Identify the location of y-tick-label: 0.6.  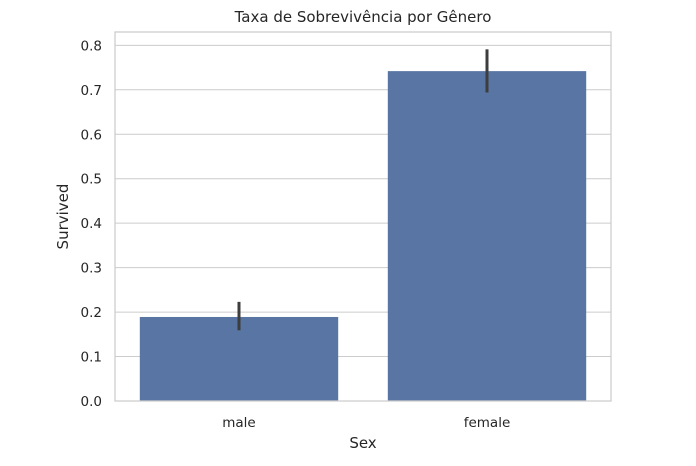
(91, 135).